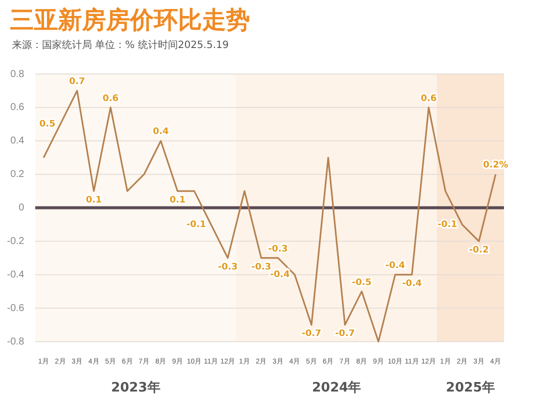 The width and height of the screenshot is (538, 400). I want to click on data-label: 0.5, so click(47, 125).